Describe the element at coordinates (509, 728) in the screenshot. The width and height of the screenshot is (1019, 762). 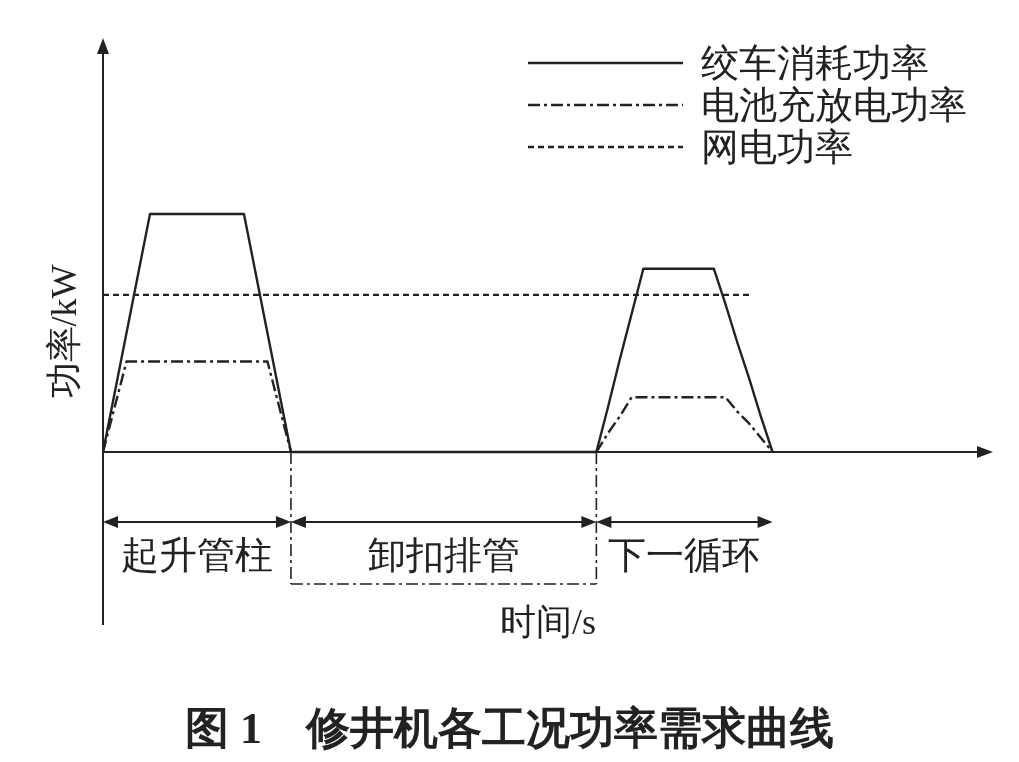
I see `text: 图 1 修井机各工况功率需求曲线` at that location.